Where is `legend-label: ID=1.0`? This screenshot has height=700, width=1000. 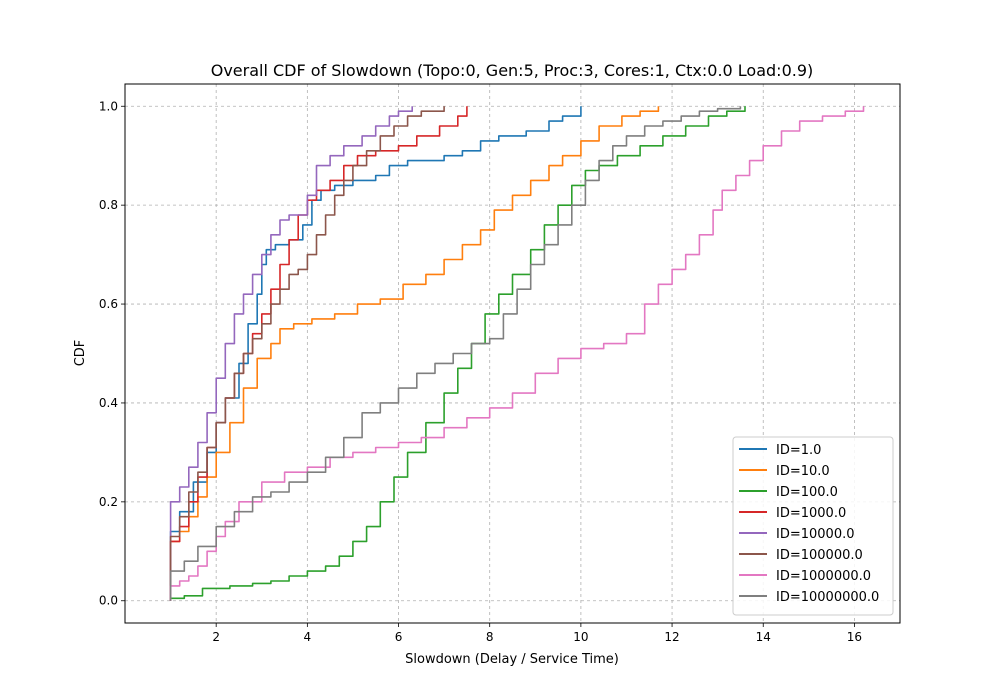
legend-label: ID=1.0 is located at coordinates (798, 450).